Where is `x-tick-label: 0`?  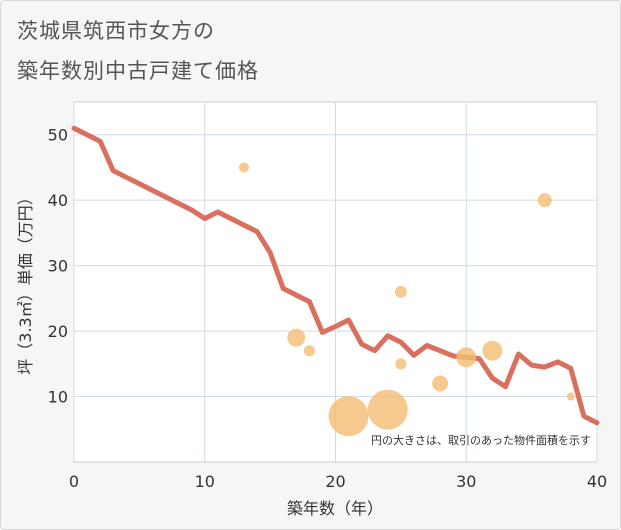
x-tick-label: 0 is located at coordinates (74, 481).